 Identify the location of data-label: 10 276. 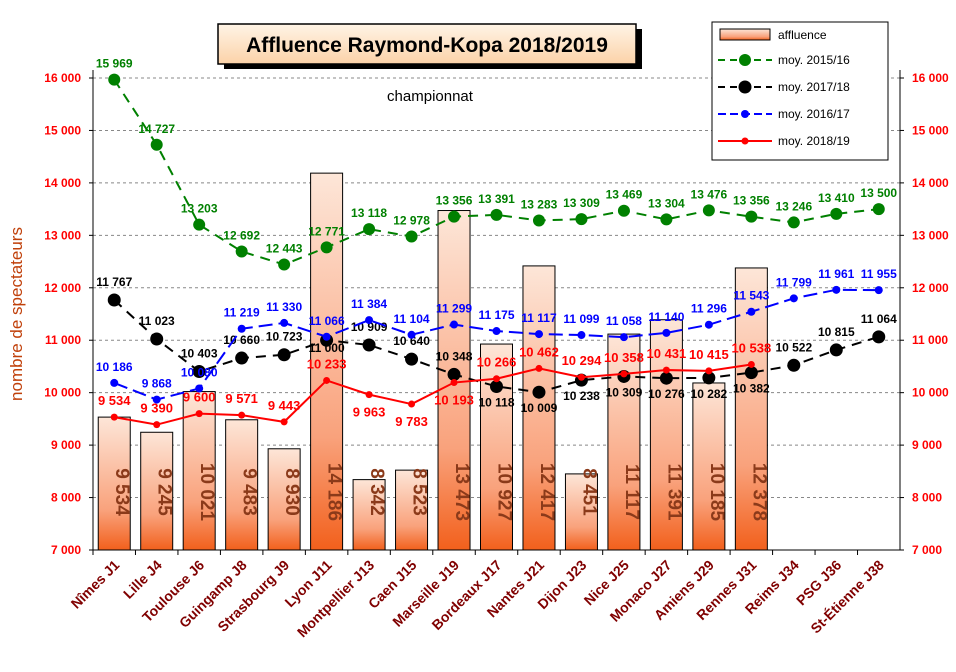
(666, 394).